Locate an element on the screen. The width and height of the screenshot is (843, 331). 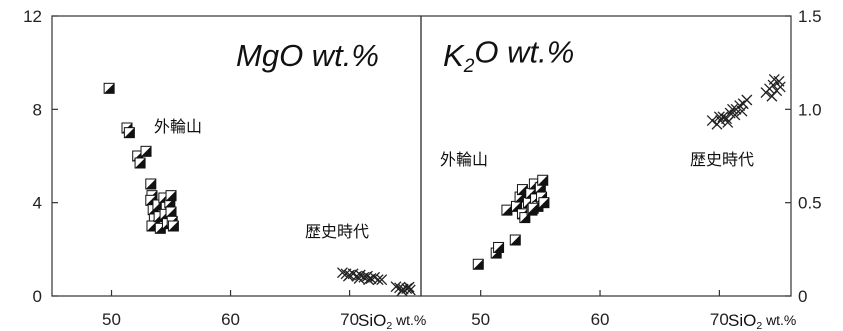
k2o-x-axis-label: SiO2 wt.% is located at coordinates (762, 321).